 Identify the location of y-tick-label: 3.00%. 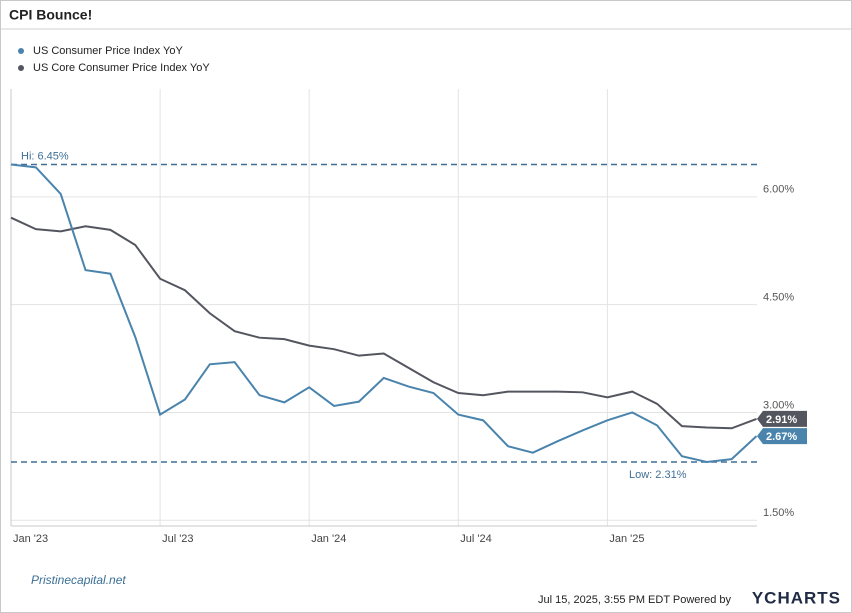
(778, 405).